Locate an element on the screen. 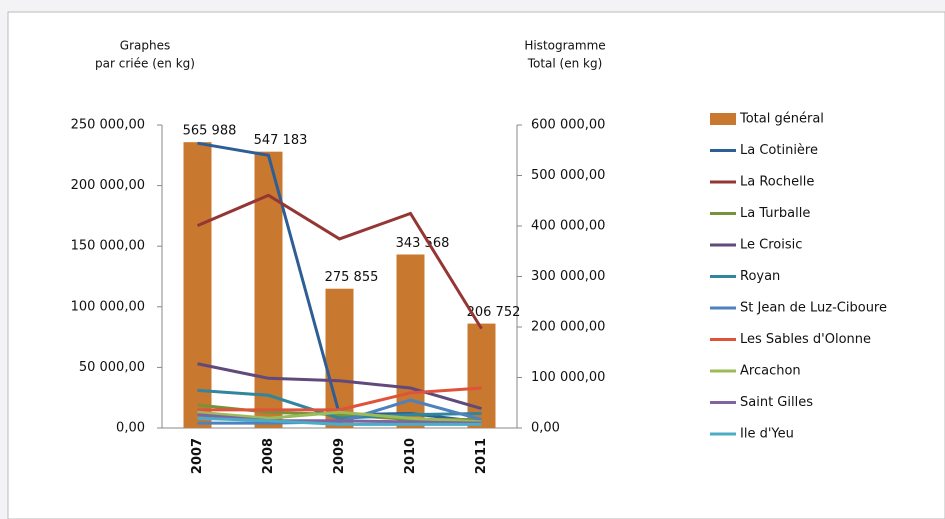 The height and width of the screenshot is (519, 945). y-tick-label: 150 000,00 is located at coordinates (108, 246).